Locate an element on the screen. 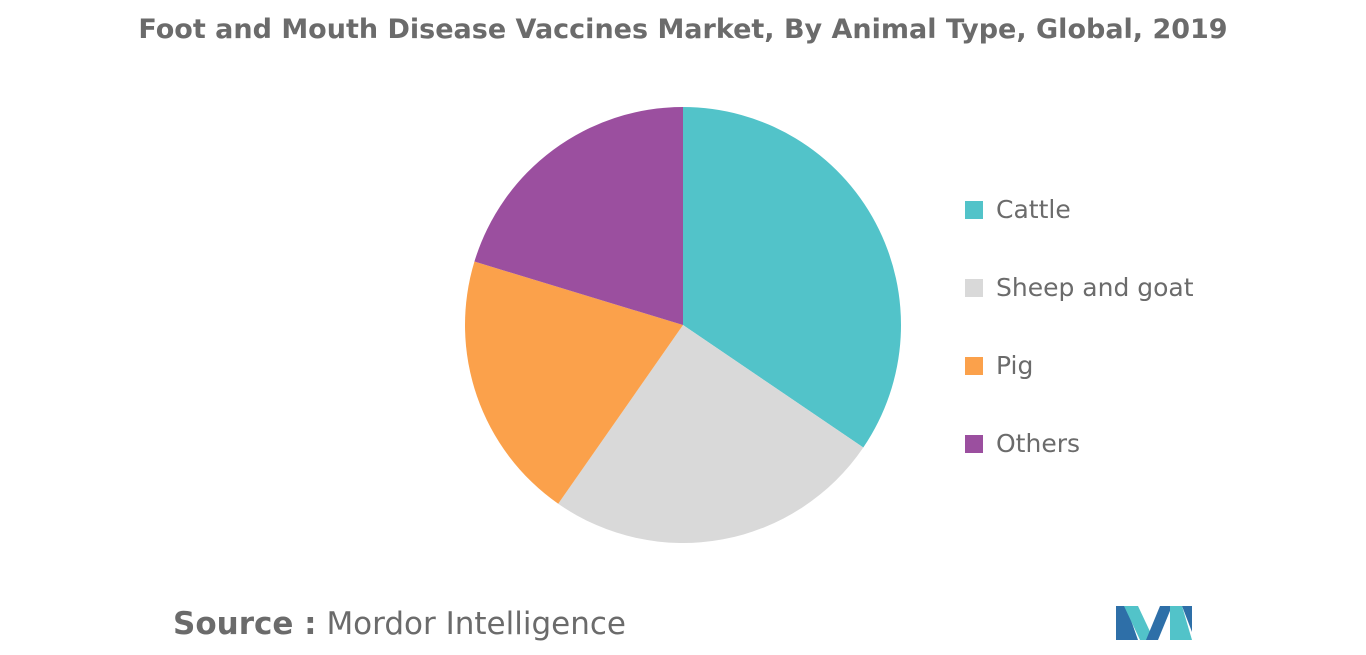 This screenshot has height=655, width=1366. chart-legend: Cattle Sheep and goat Pig Others is located at coordinates (1079, 346).